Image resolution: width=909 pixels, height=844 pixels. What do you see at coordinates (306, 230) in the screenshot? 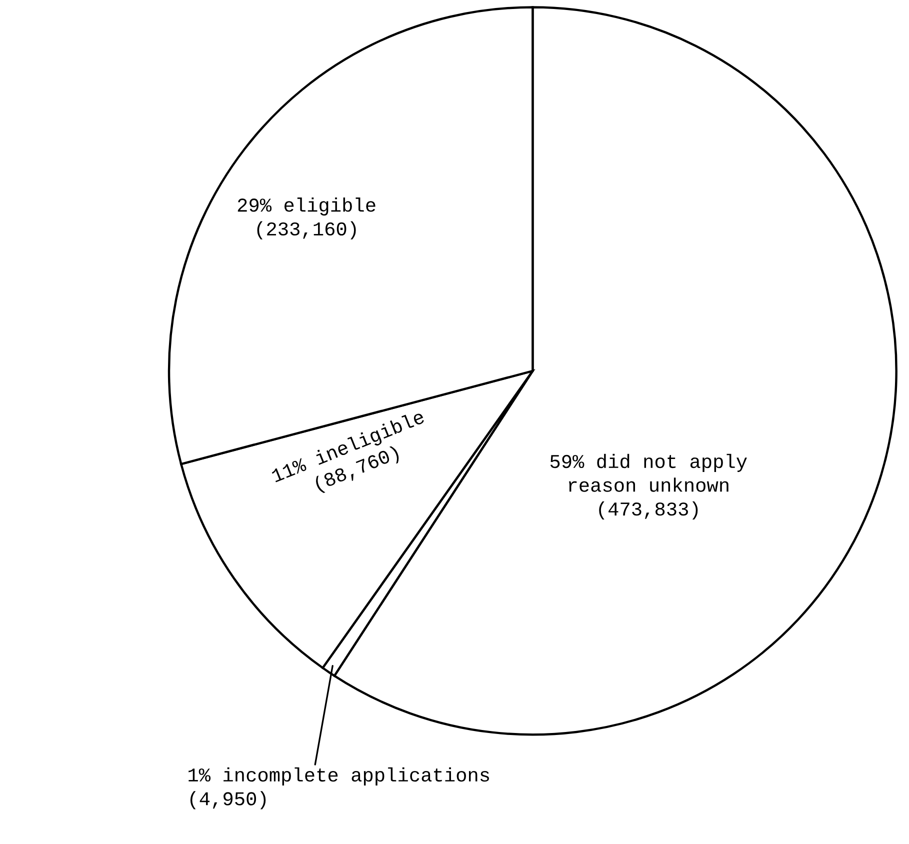
I see `data-label: (233,160)` at bounding box center [306, 230].